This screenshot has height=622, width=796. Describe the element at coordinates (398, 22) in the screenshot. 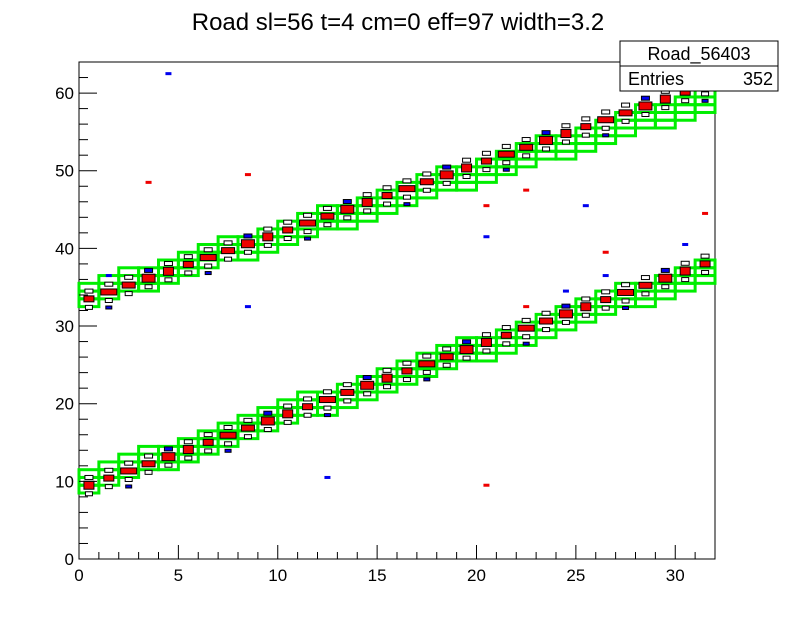

I see `chart-title: Road sl=56 t=4 cm=0 eff=97 width=3.2` at that location.